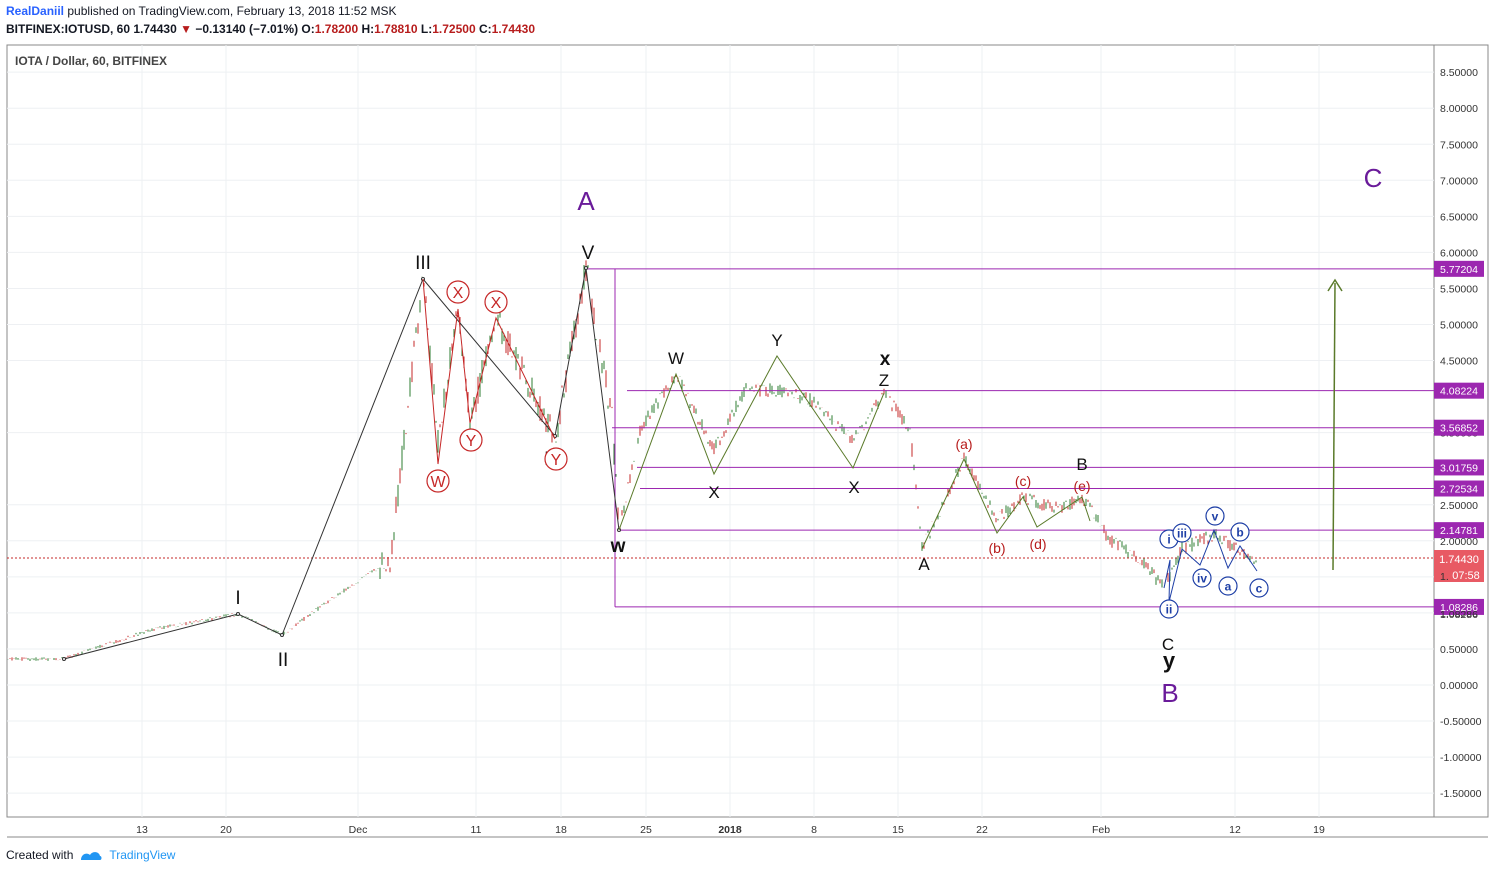 The height and width of the screenshot is (875, 1495). I want to click on level-tag-label: 5.77204, so click(1459, 270).